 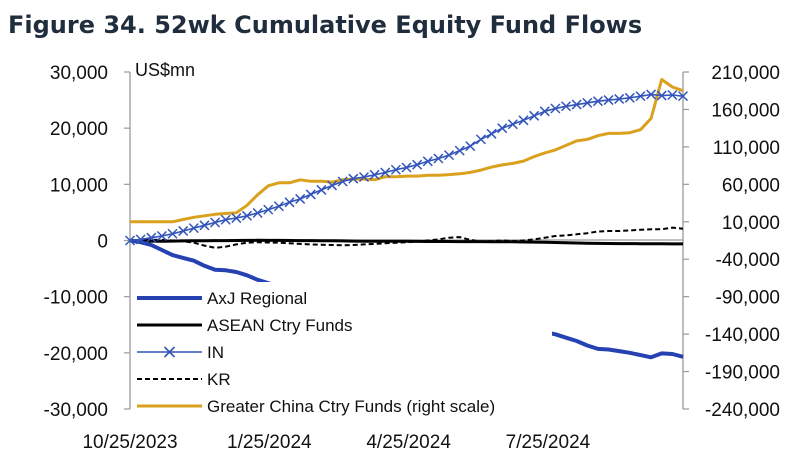 What do you see at coordinates (129, 442) in the screenshot?
I see `x-tick-label: 10/25/2023` at bounding box center [129, 442].